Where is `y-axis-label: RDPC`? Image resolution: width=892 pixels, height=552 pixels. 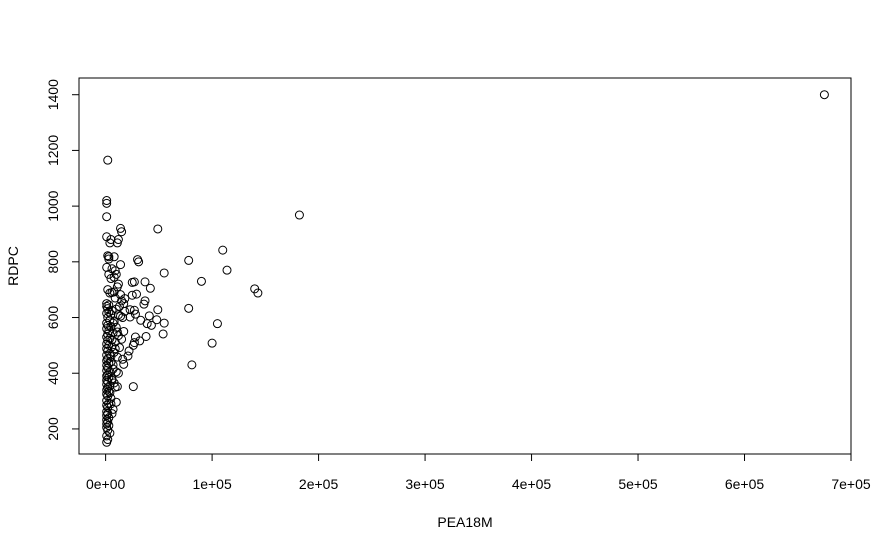 y-axis-label: RDPC is located at coordinates (13, 266).